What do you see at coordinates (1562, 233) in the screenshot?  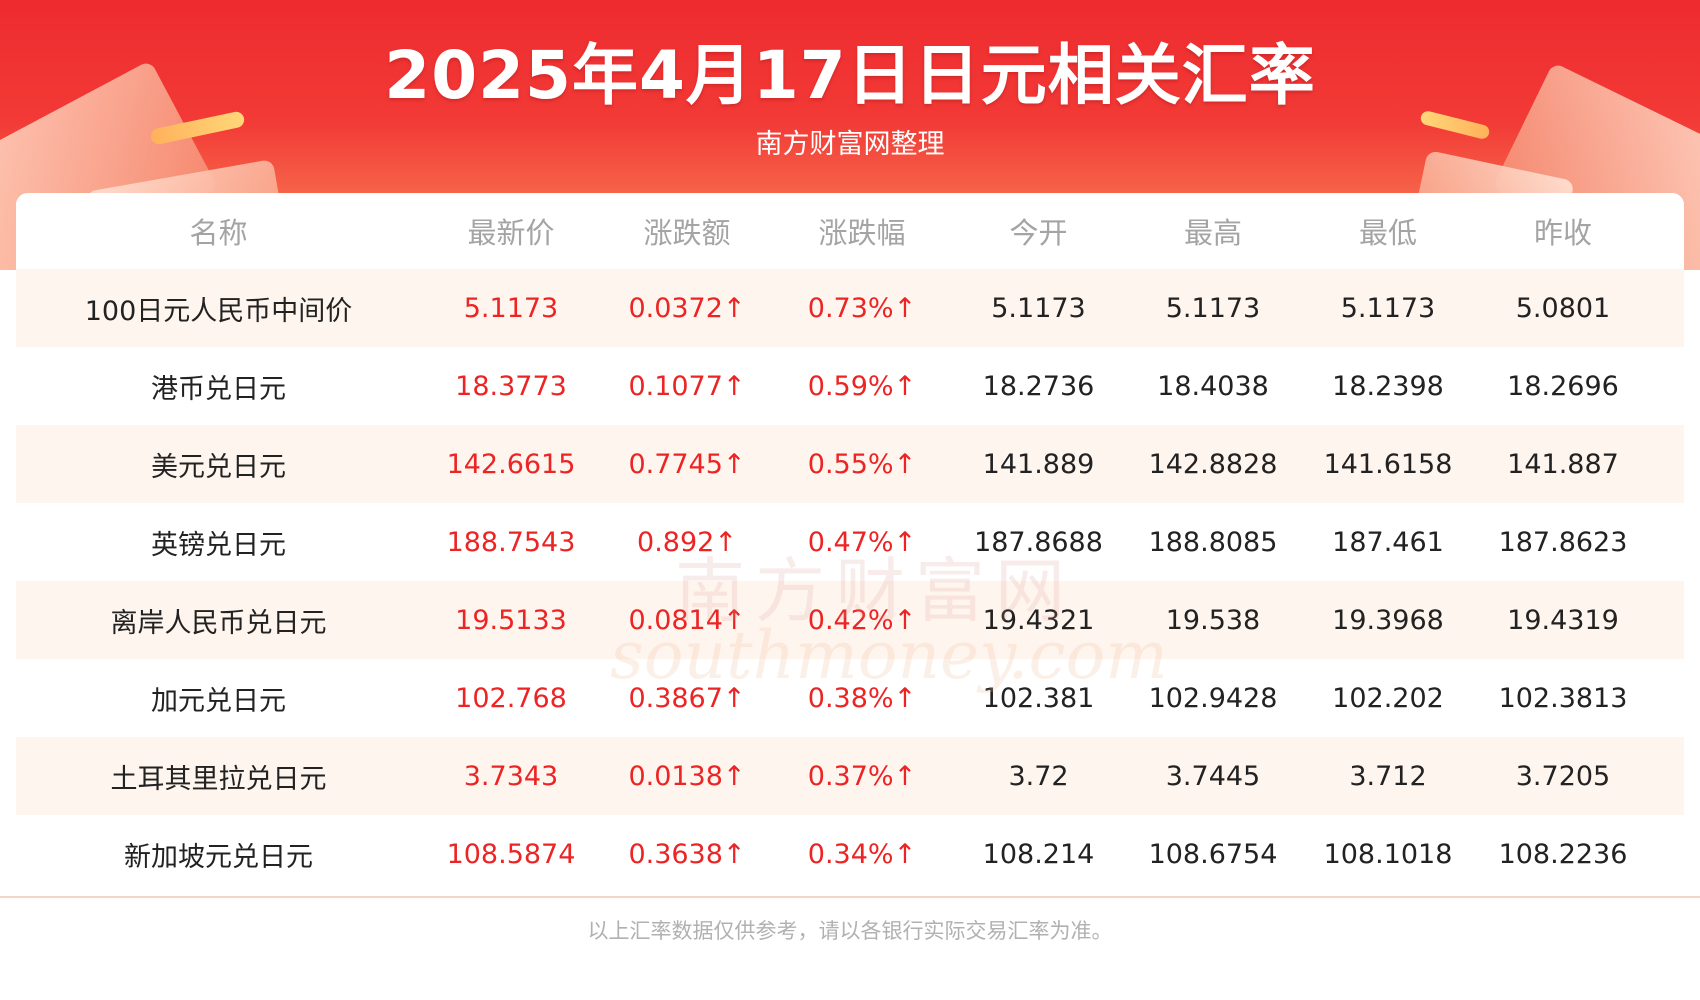 I see `column-header-prev-close: 昨收` at bounding box center [1562, 233].